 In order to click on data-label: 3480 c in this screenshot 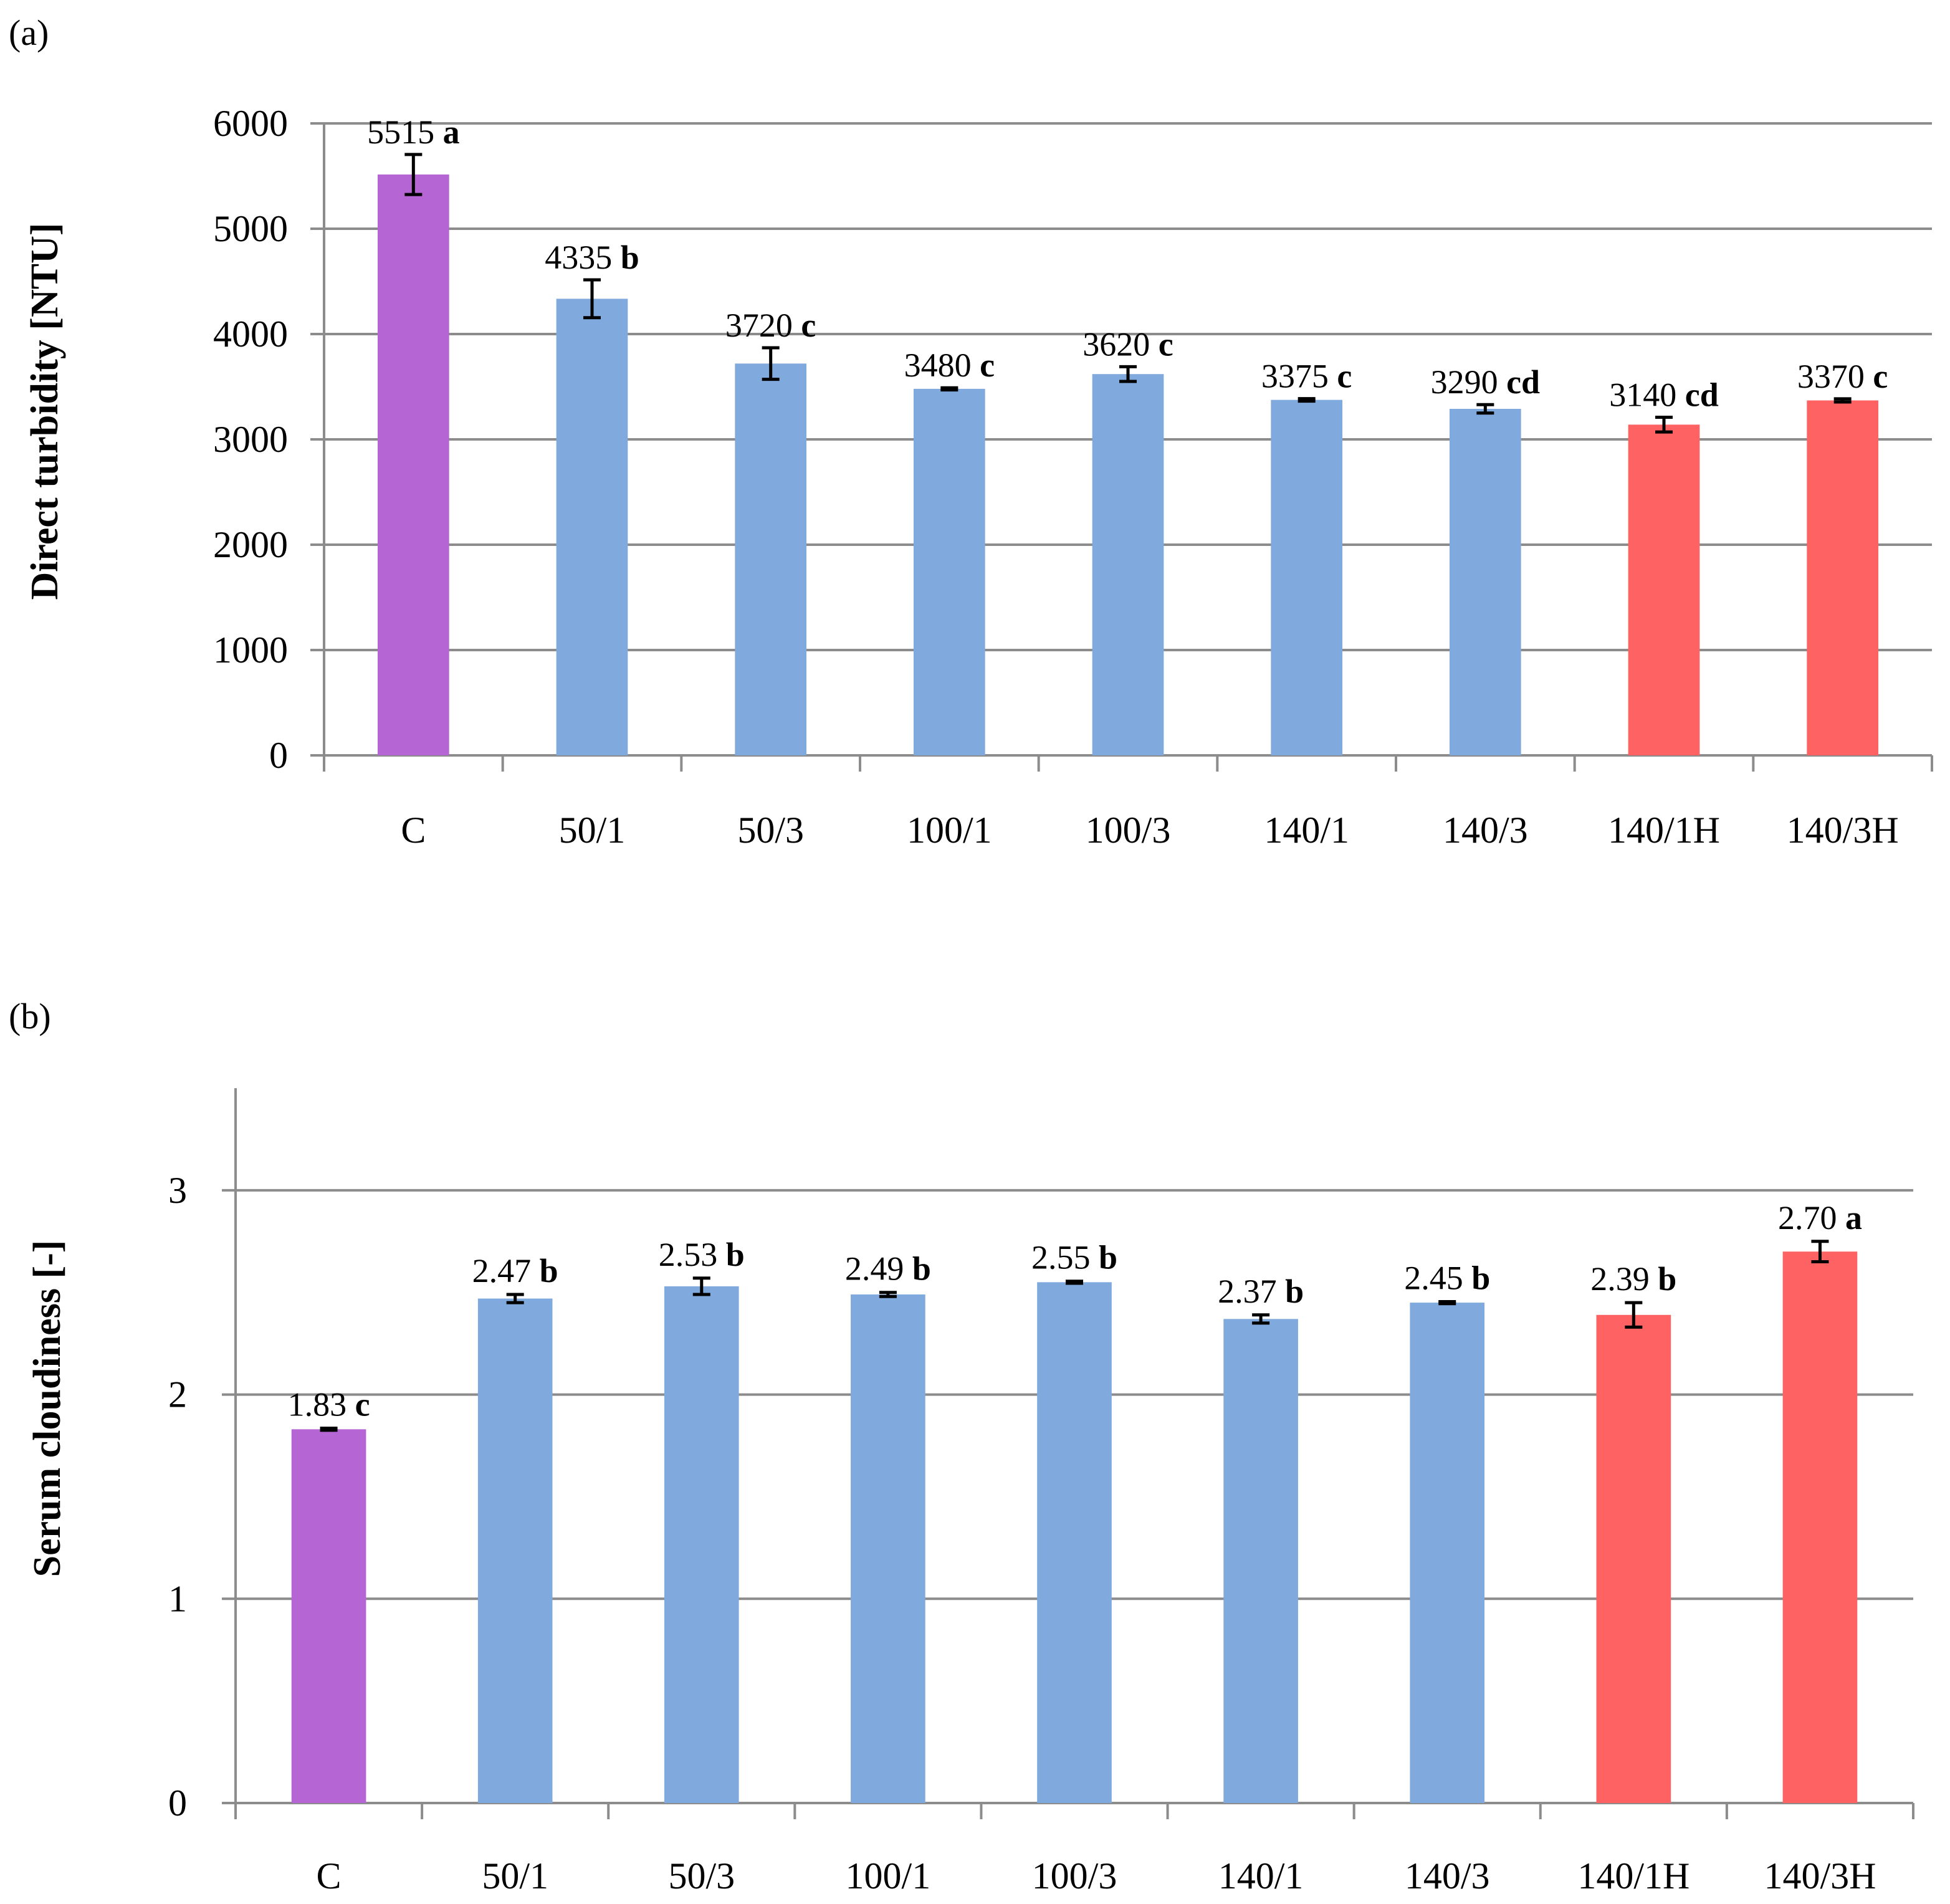, I will do `click(949, 366)`.